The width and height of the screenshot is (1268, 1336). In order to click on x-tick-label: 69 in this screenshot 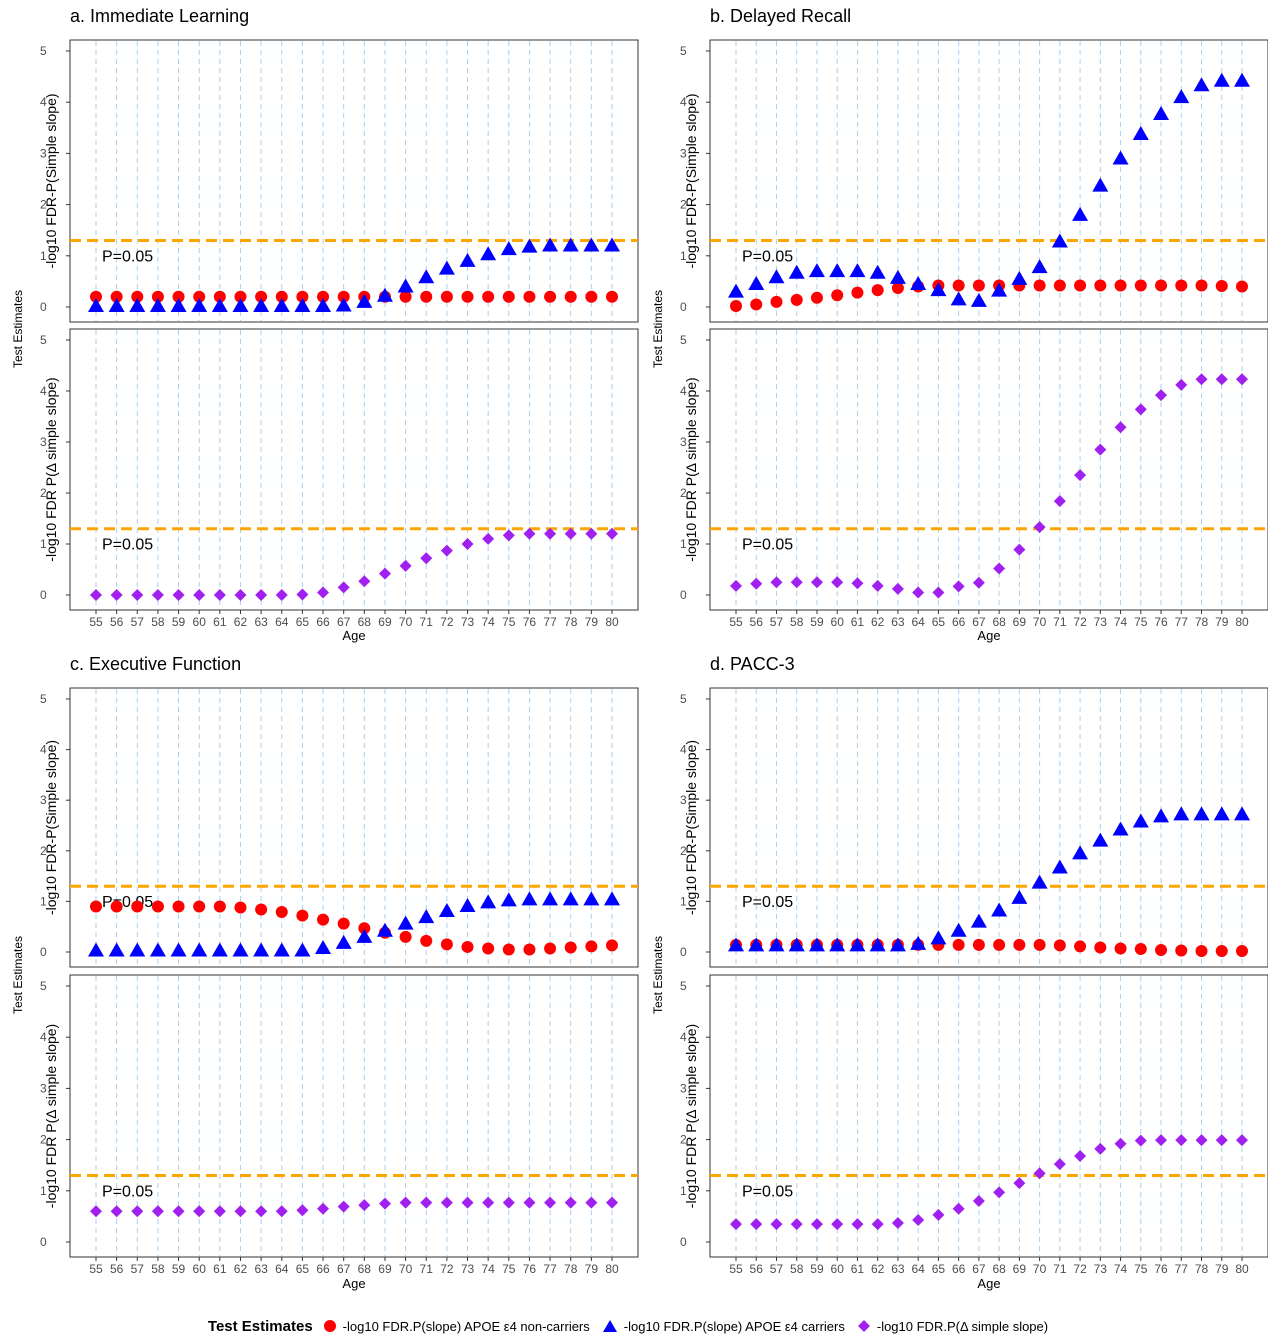, I will do `click(1020, 1269)`.